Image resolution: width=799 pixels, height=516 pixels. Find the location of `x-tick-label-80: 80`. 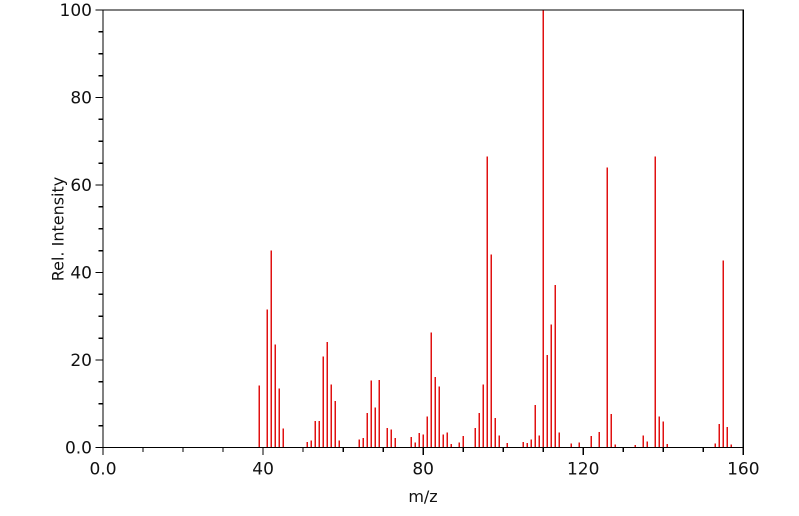

x-tick-label-80: 80 is located at coordinates (423, 470).